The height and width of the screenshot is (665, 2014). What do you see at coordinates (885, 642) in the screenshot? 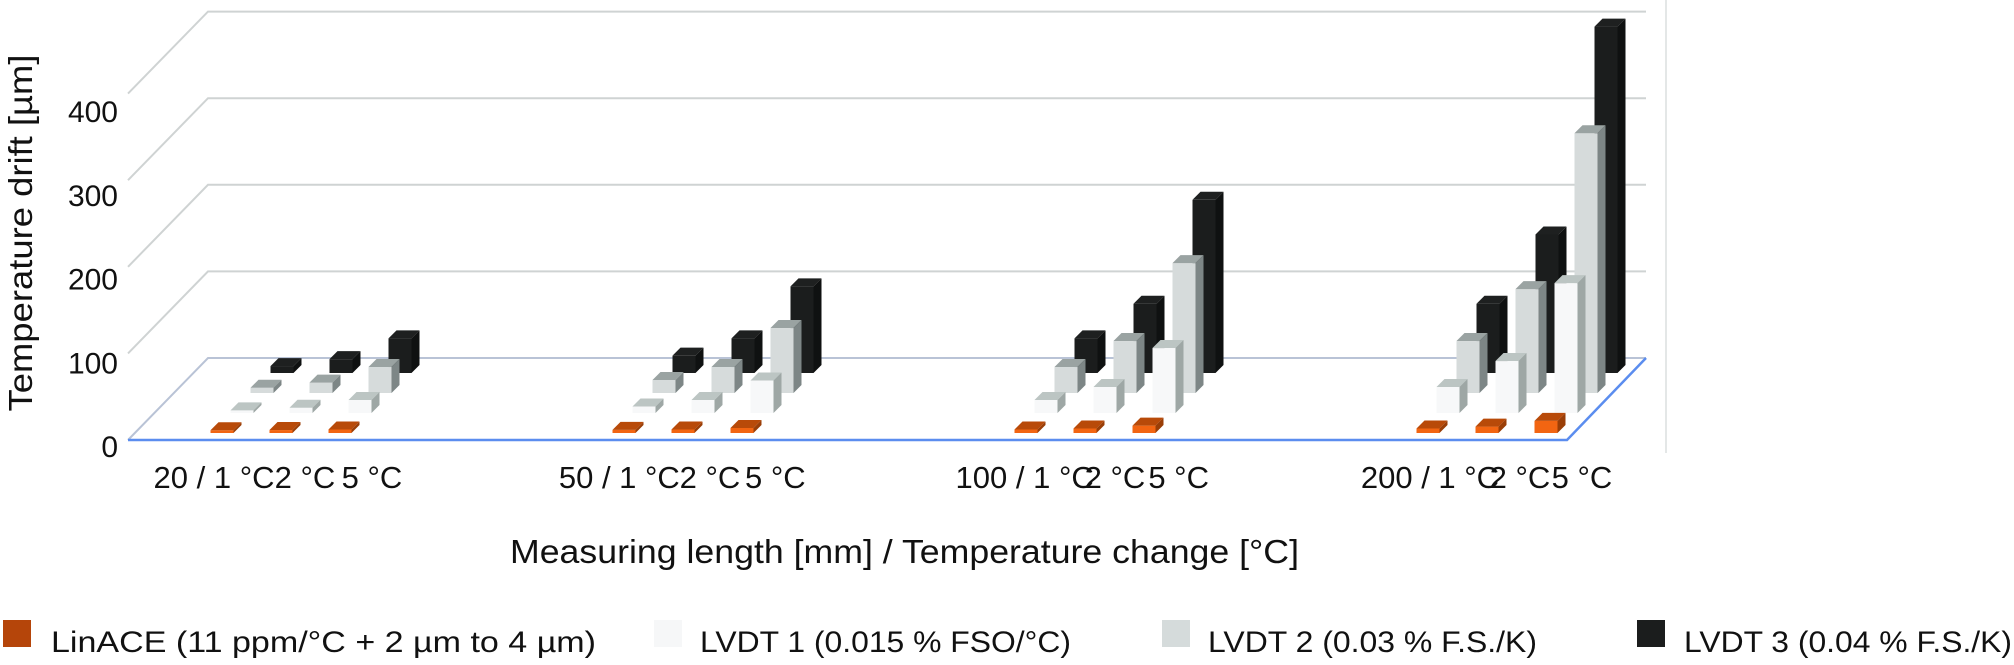
I see `legend-label: LVDT 1 (0.015 % FSO/°C)` at bounding box center [885, 642].